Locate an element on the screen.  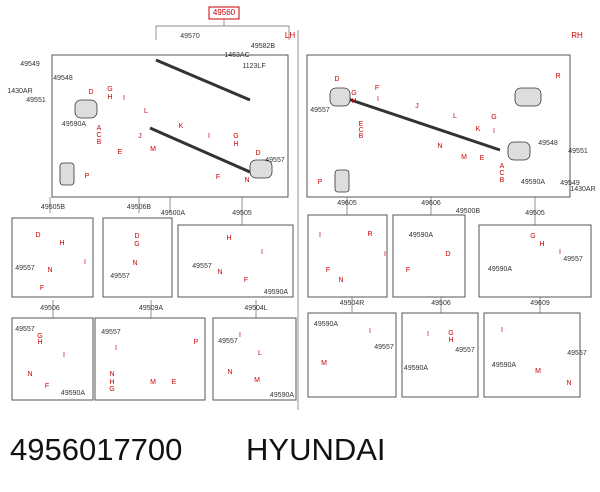
part-number: 4956017700 is located at coordinates (96, 449).